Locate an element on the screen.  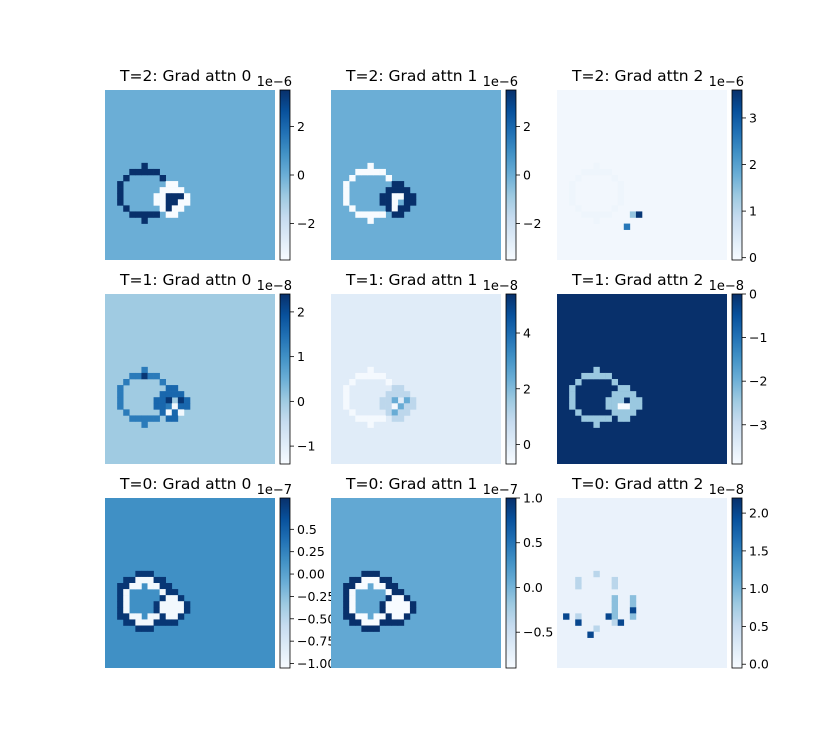
colorbar-tick-label: 0.5 is located at coordinates (759, 626).